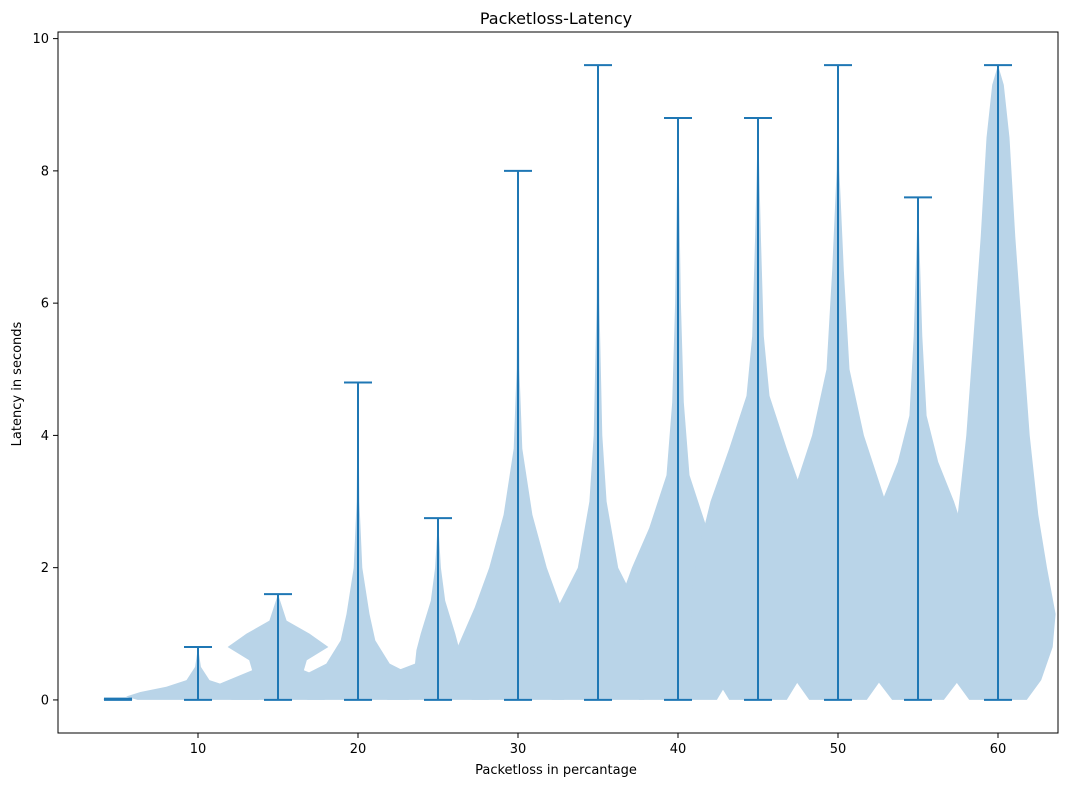 This screenshot has width=1066, height=785. I want to click on x-tick-label: 50, so click(838, 749).